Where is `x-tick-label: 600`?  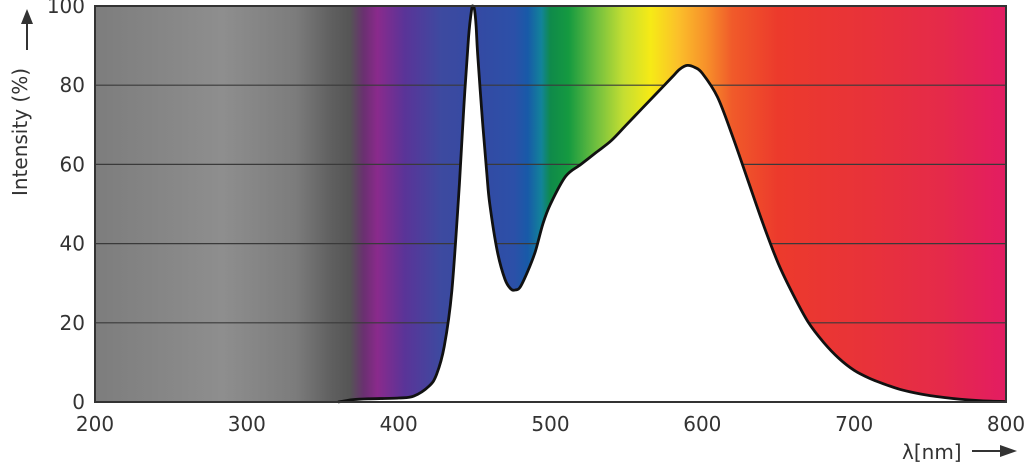
x-tick-label: 600 is located at coordinates (702, 424).